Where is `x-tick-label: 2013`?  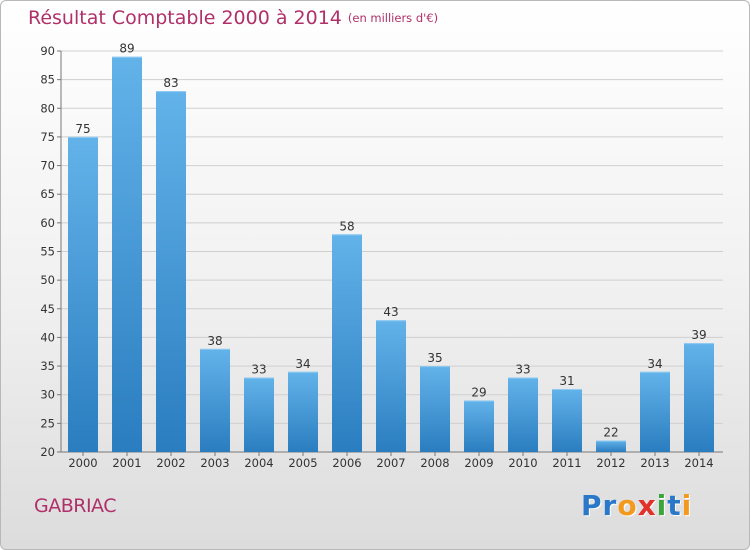
x-tick-label: 2013 is located at coordinates (654, 463).